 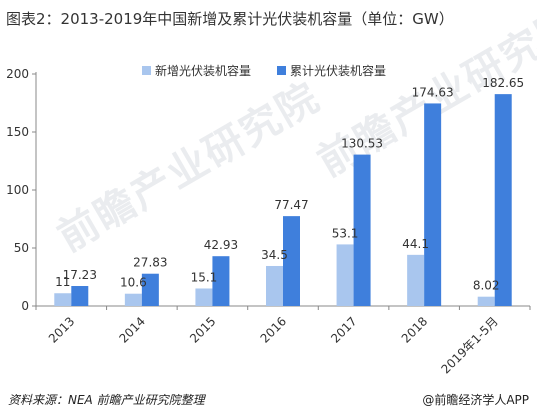 I want to click on footer-source: 资料来源：NEA 前瞻产业研究院整理, so click(x=106, y=400).